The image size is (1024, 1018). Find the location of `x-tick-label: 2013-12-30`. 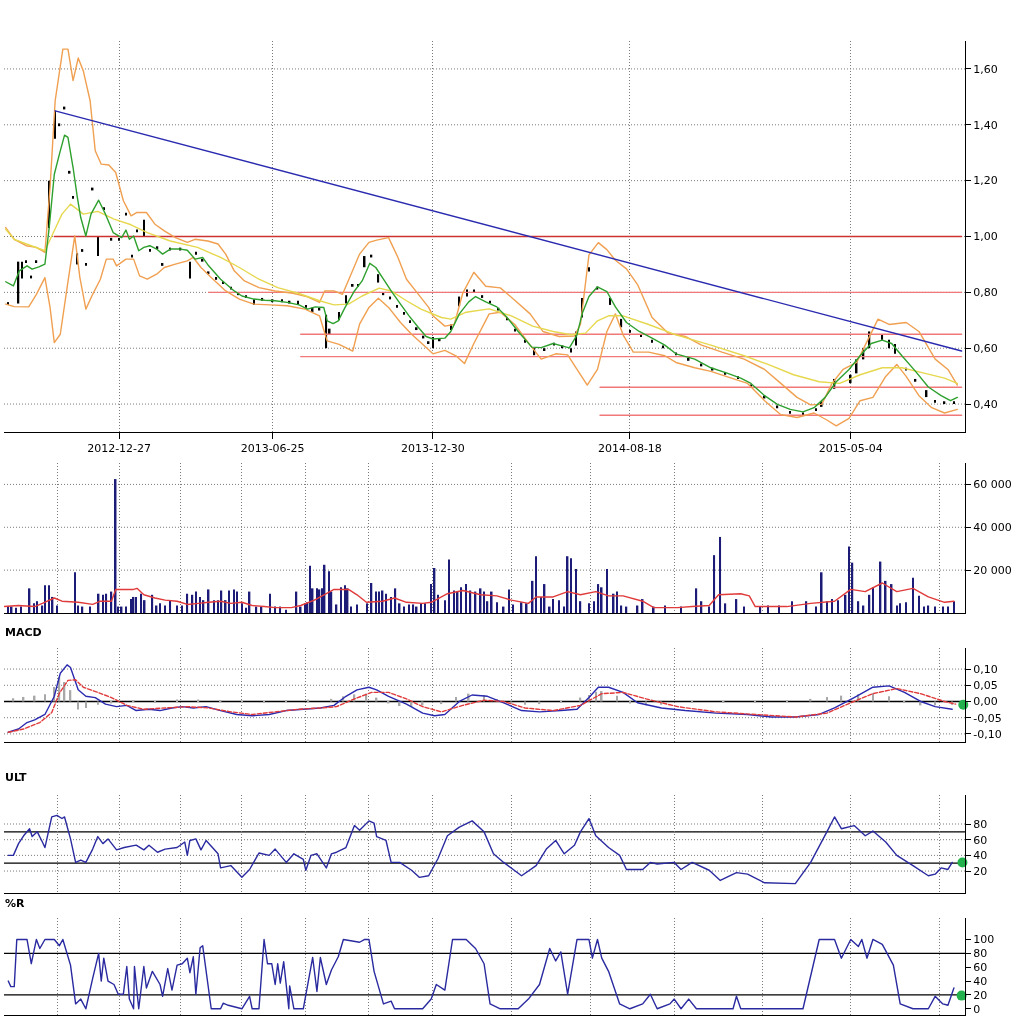

x-tick-label: 2013-12-30 is located at coordinates (432, 449).